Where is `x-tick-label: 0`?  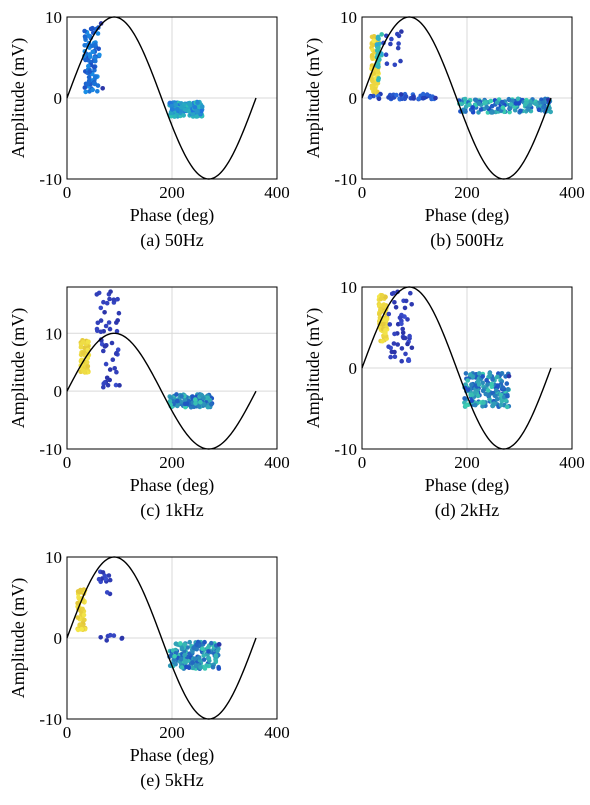
x-tick-label: 0 is located at coordinates (67, 192).